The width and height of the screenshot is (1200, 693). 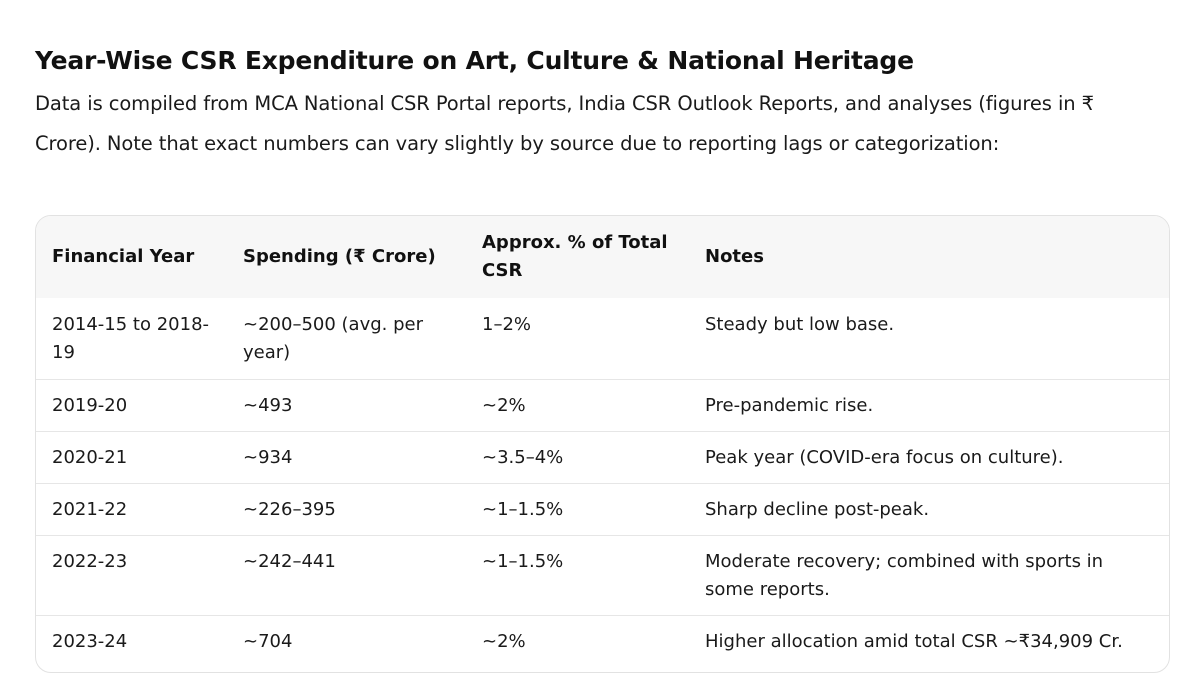 I want to click on cell-financial-year: 2019-20, so click(x=131, y=405).